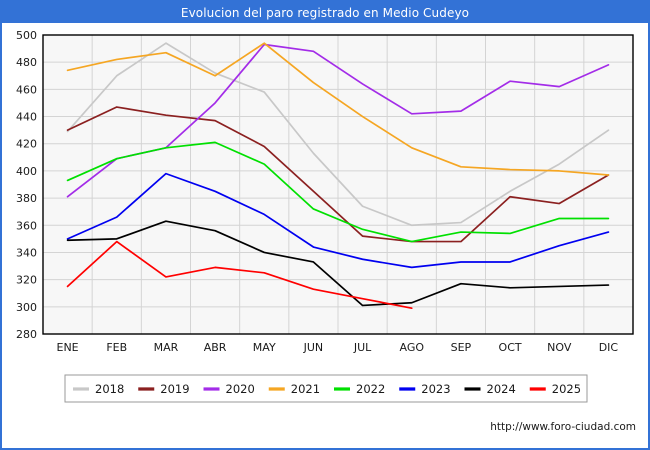 The height and width of the screenshot is (450, 650). I want to click on y-axis-tick-label: 400, so click(26, 171).